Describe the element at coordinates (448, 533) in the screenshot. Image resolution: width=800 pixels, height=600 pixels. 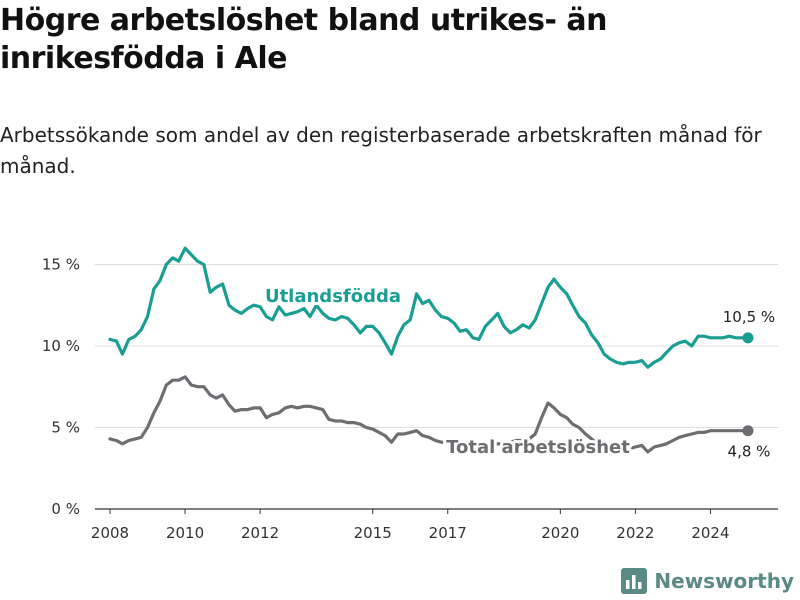
I see `x-tick-label: 2017` at that location.